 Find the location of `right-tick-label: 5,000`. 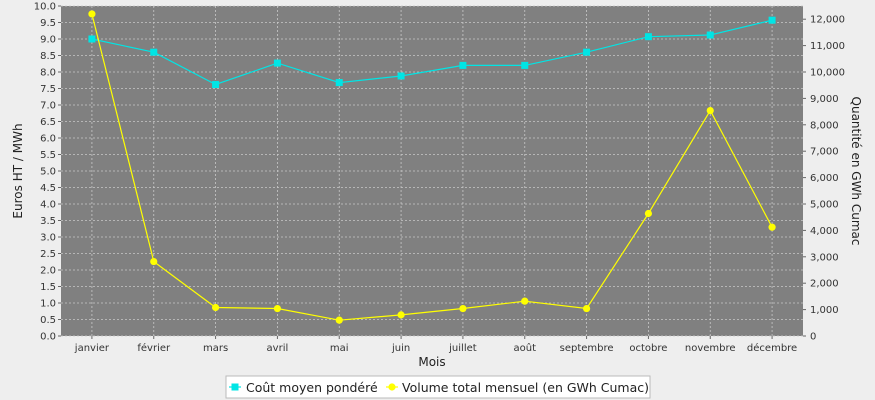

right-tick-label: 5,000 is located at coordinates (824, 205).